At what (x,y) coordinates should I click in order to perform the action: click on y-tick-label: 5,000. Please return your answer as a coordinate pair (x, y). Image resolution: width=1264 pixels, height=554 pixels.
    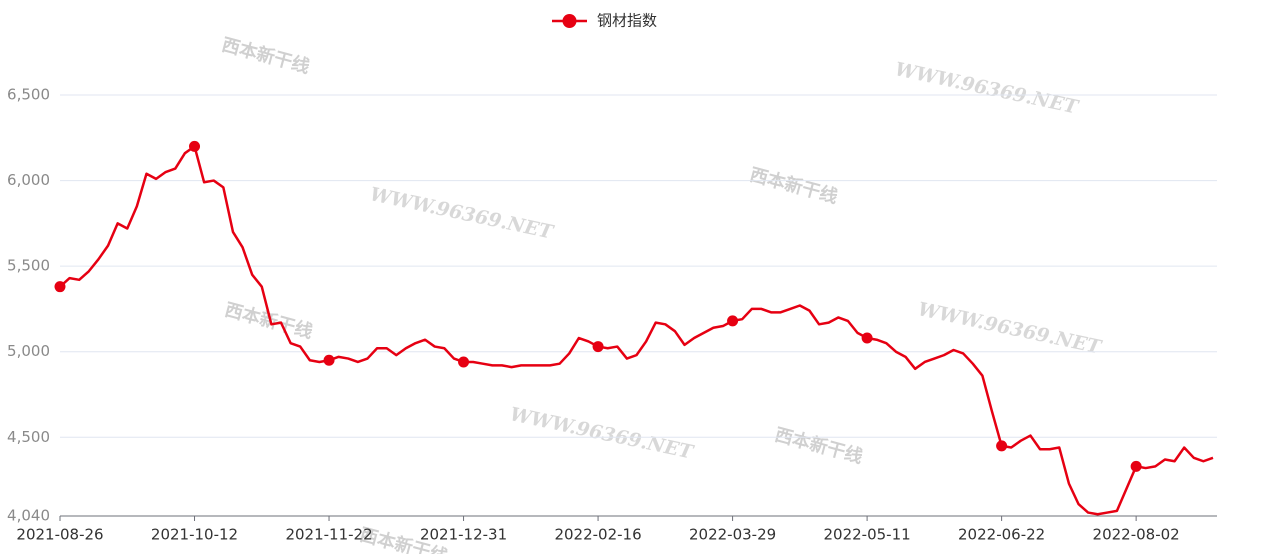
    Looking at the image, I should click on (28, 351).